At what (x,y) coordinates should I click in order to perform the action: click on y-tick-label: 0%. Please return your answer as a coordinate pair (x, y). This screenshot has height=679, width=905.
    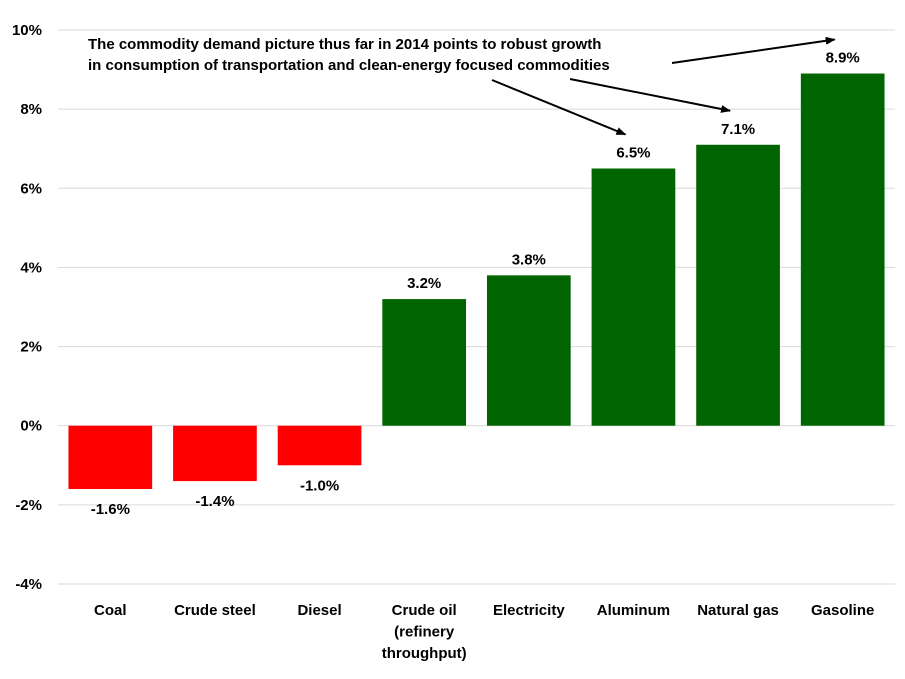
    Looking at the image, I should click on (31, 426).